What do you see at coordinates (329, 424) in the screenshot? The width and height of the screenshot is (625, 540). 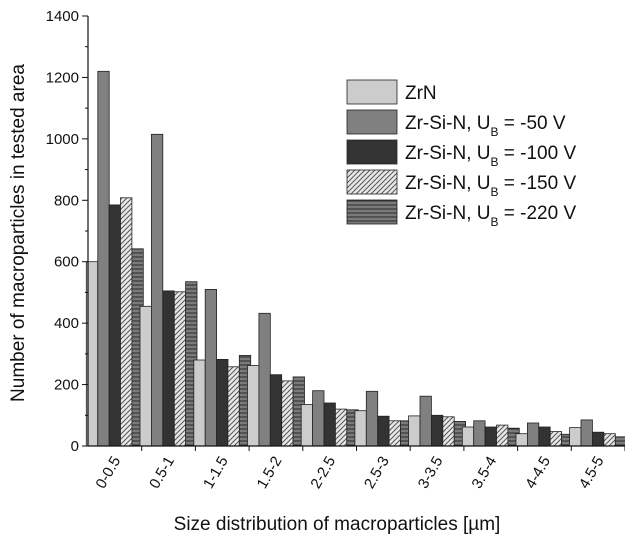 I see `bar-2-2.5-series-2` at bounding box center [329, 424].